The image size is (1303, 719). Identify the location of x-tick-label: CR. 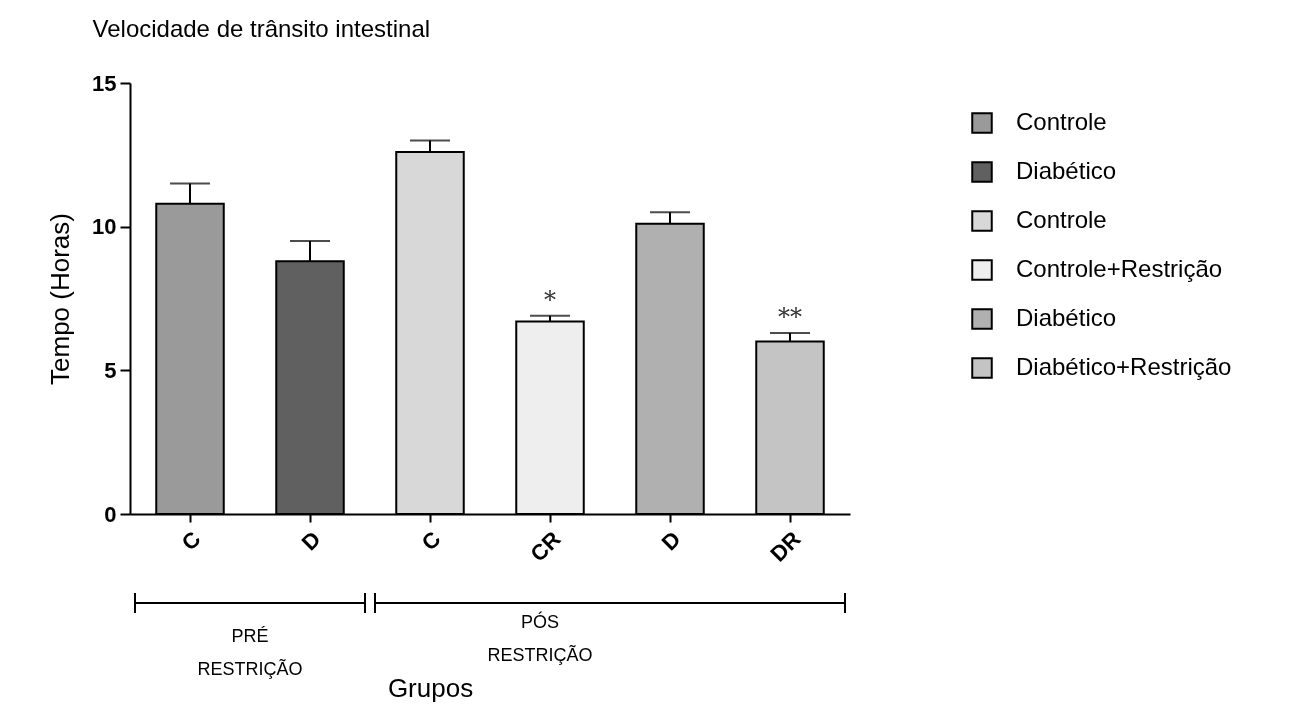
(545, 546).